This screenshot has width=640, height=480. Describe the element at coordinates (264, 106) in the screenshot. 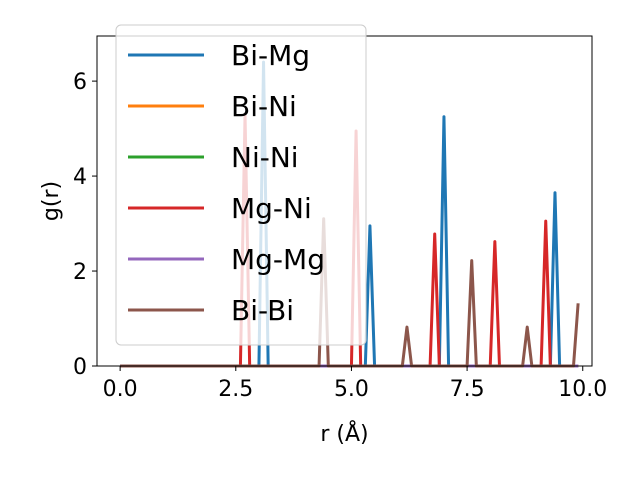

I see `legend-label: Bi-Ni` at that location.